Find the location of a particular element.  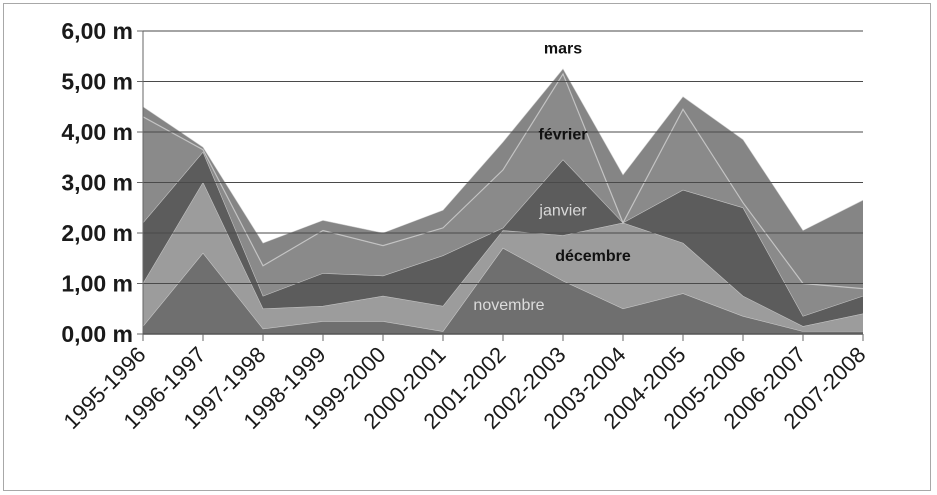

y-tick-label: 3,00 m is located at coordinates (97, 183).